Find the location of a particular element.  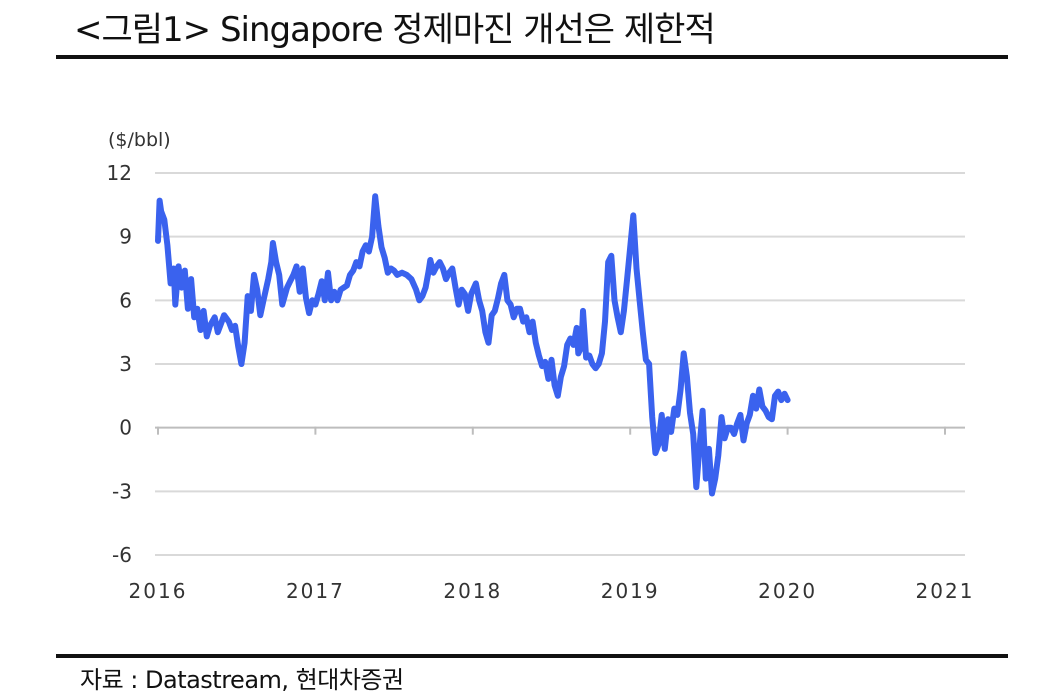

x-tick-label: 2019 is located at coordinates (630, 591).